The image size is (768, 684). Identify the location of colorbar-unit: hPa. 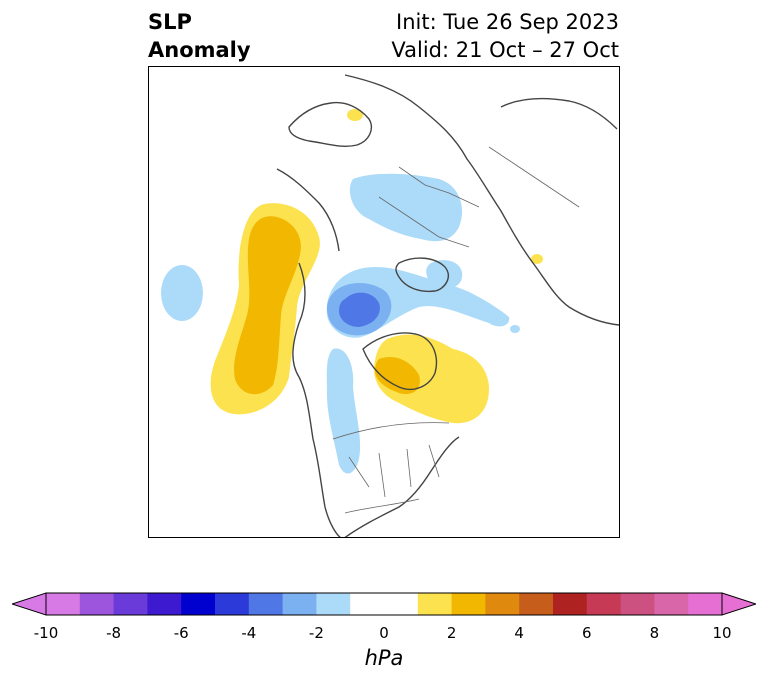
(384, 658).